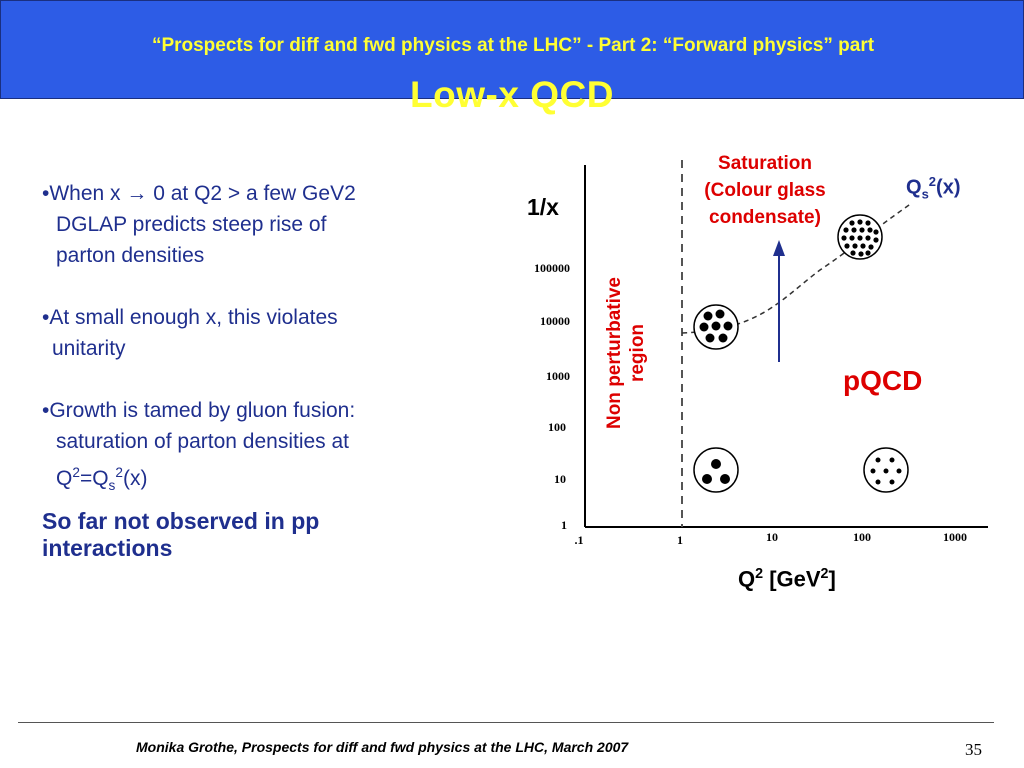  I want to click on bullet-3-line-1: •Growth is tamed by gluon fusion:, so click(199, 410).